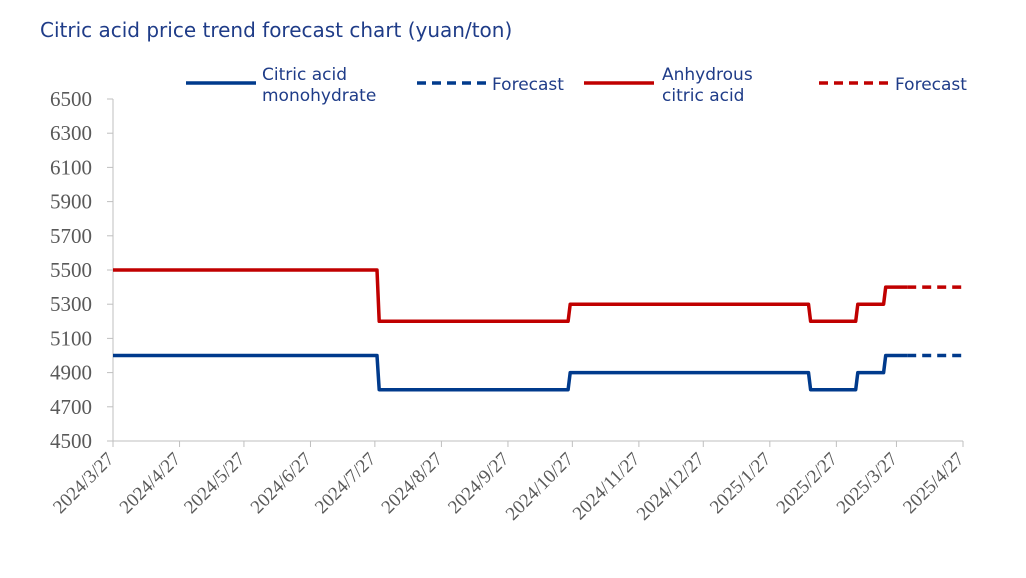  Describe the element at coordinates (71, 304) in the screenshot. I see `y-tick-label: 5300` at that location.